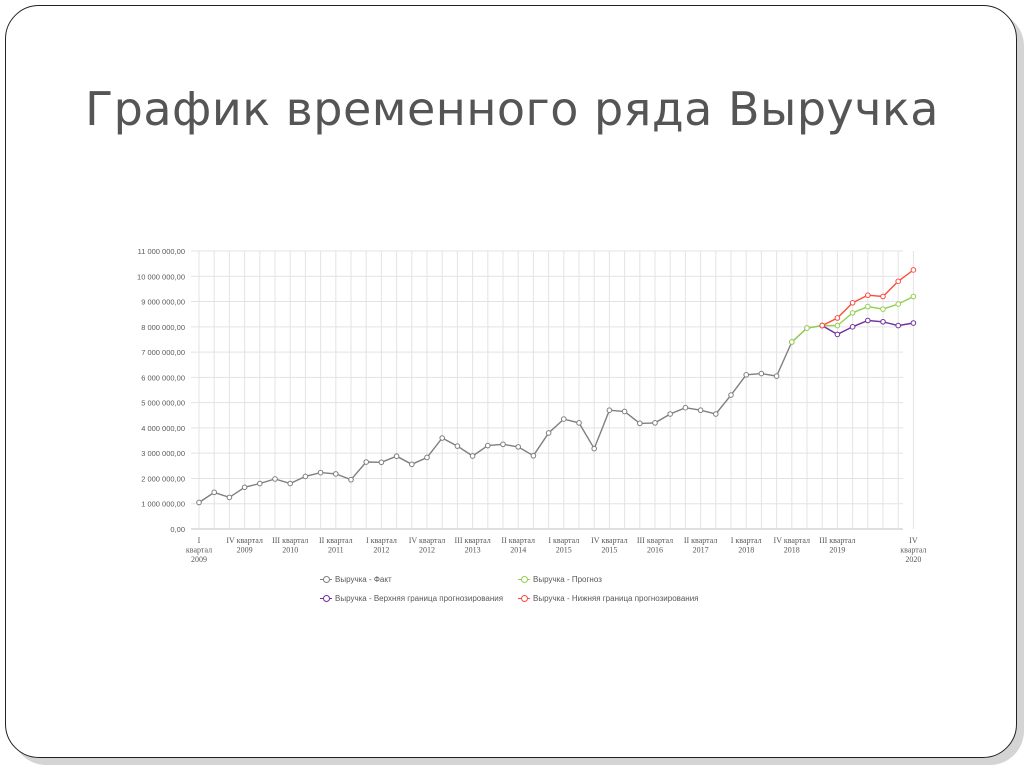  Describe the element at coordinates (746, 545) in the screenshot. I see `x-tick-label: I квартал 2018` at that location.